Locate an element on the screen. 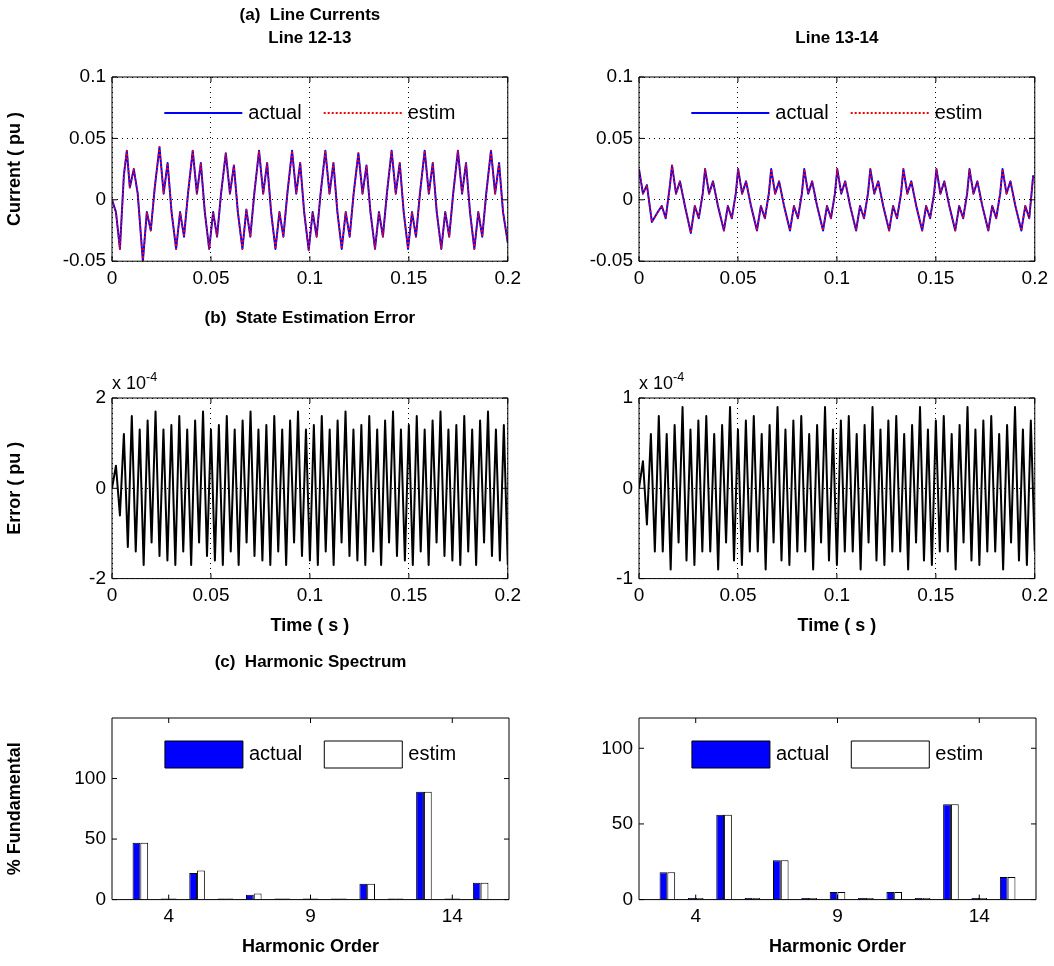  text: estim is located at coordinates (959, 752).